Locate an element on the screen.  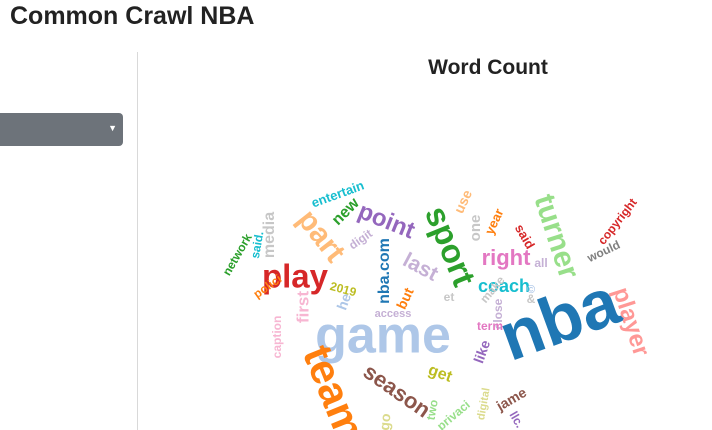
word-one-17: one is located at coordinates (475, 228).